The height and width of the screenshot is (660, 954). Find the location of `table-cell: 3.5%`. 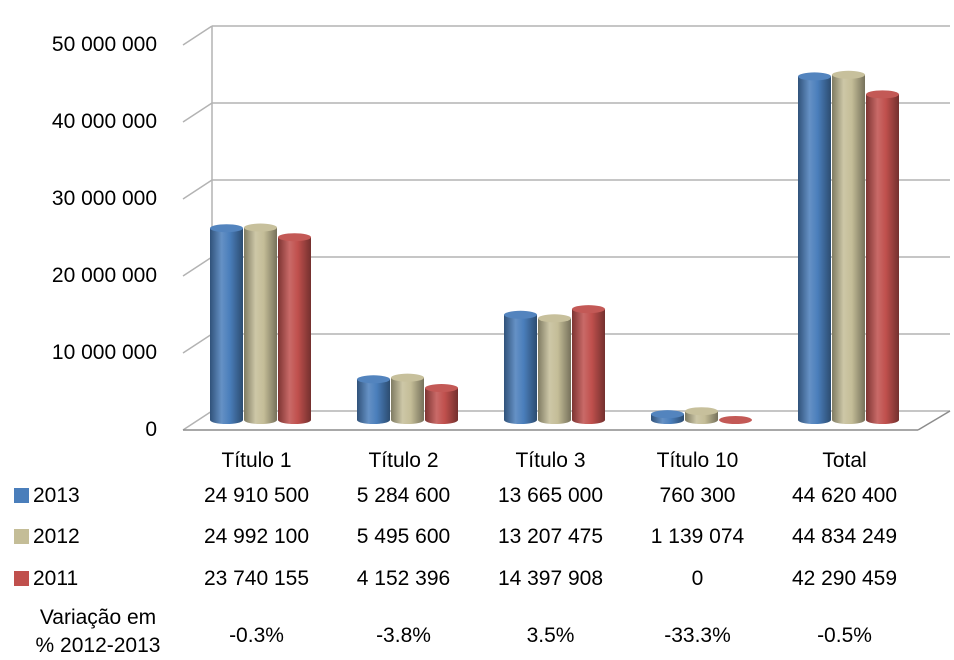

table-cell: 3.5% is located at coordinates (551, 635).